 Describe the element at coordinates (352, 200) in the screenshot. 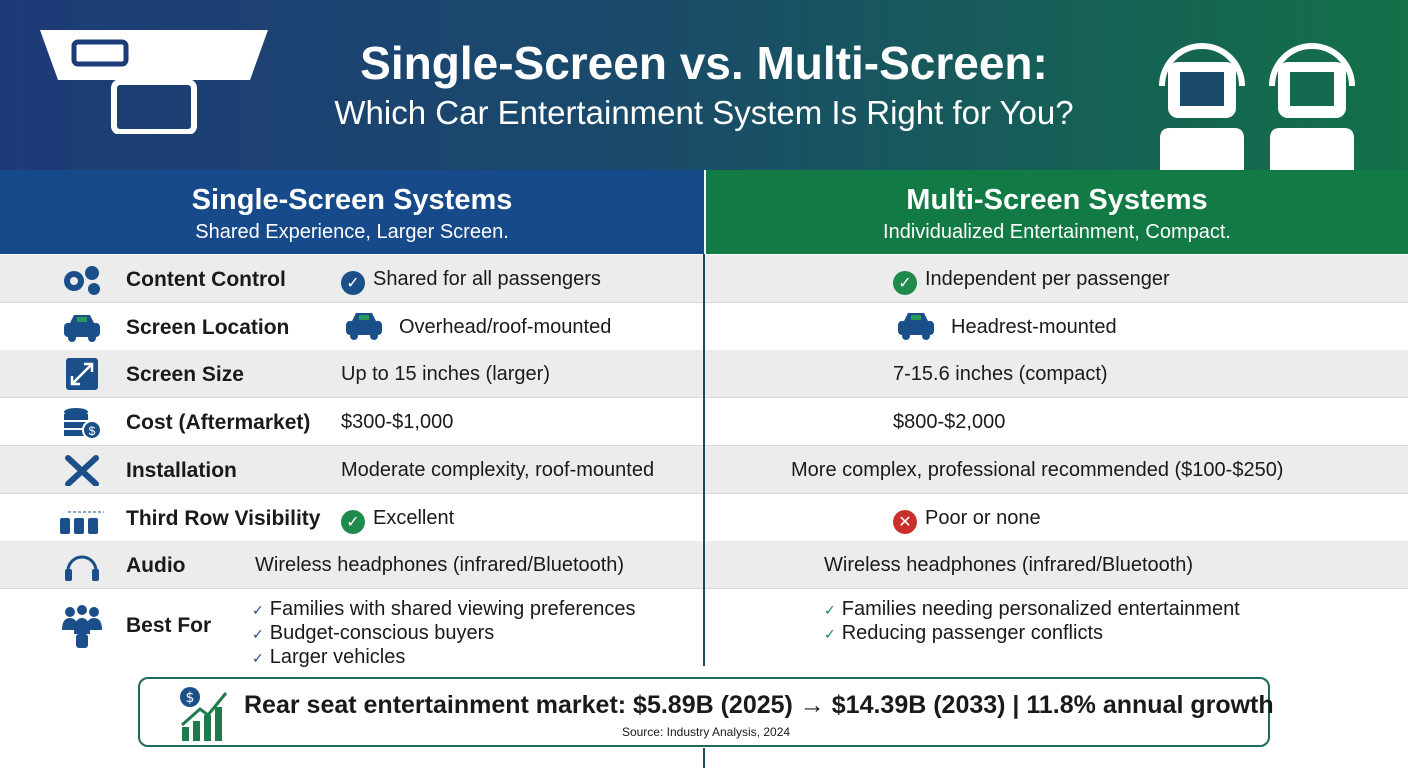

I see `single-screen-title: Single-Screen Systems` at that location.